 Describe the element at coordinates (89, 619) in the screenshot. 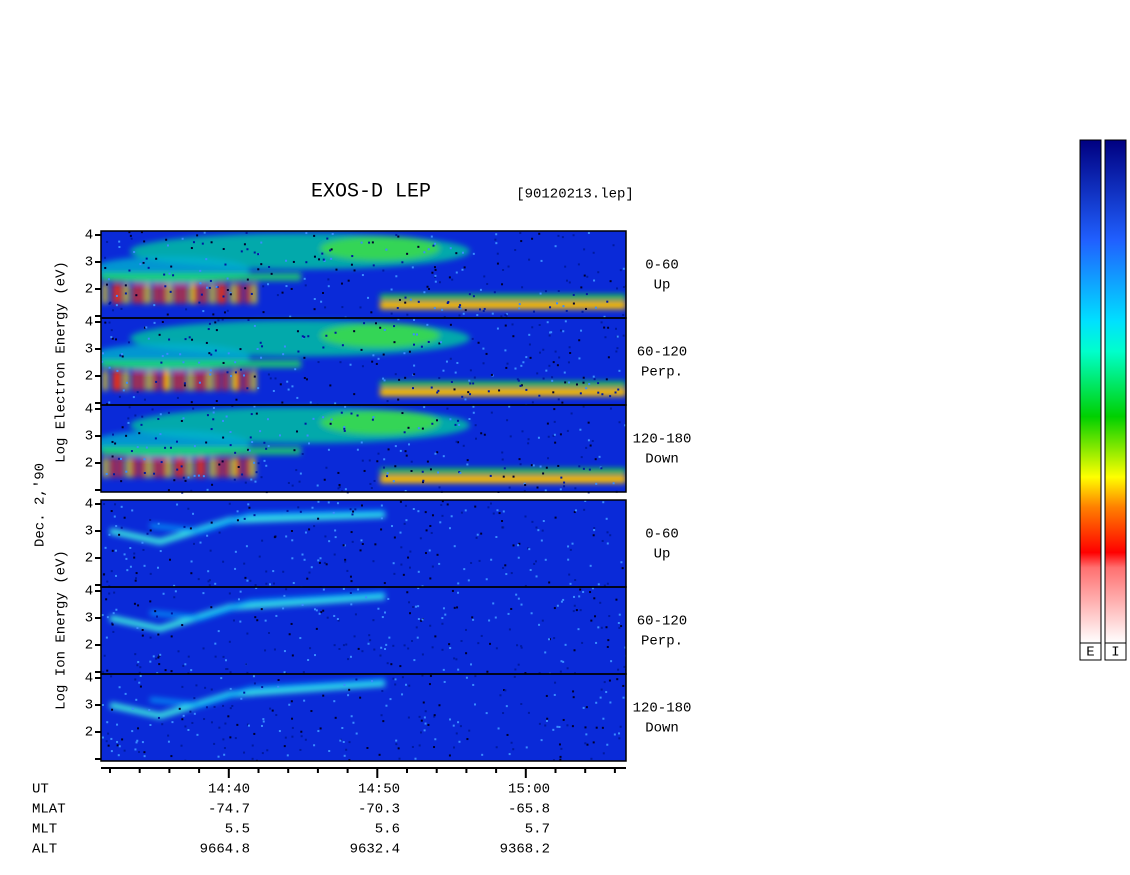

I see `y-tick-label: 3` at that location.